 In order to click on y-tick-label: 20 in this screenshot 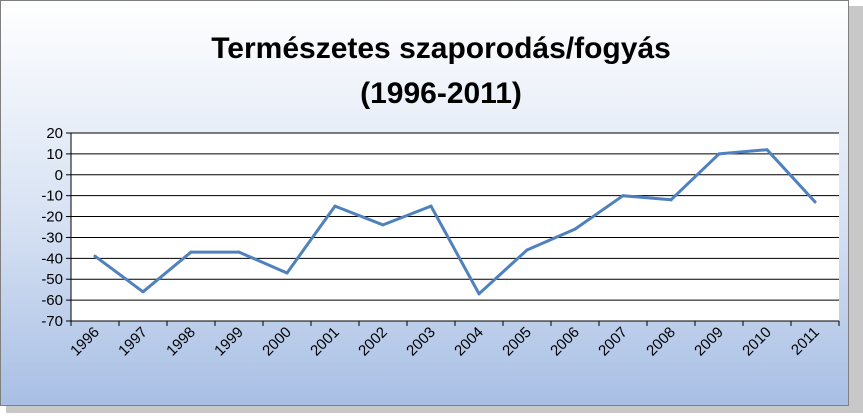, I will do `click(54, 133)`.